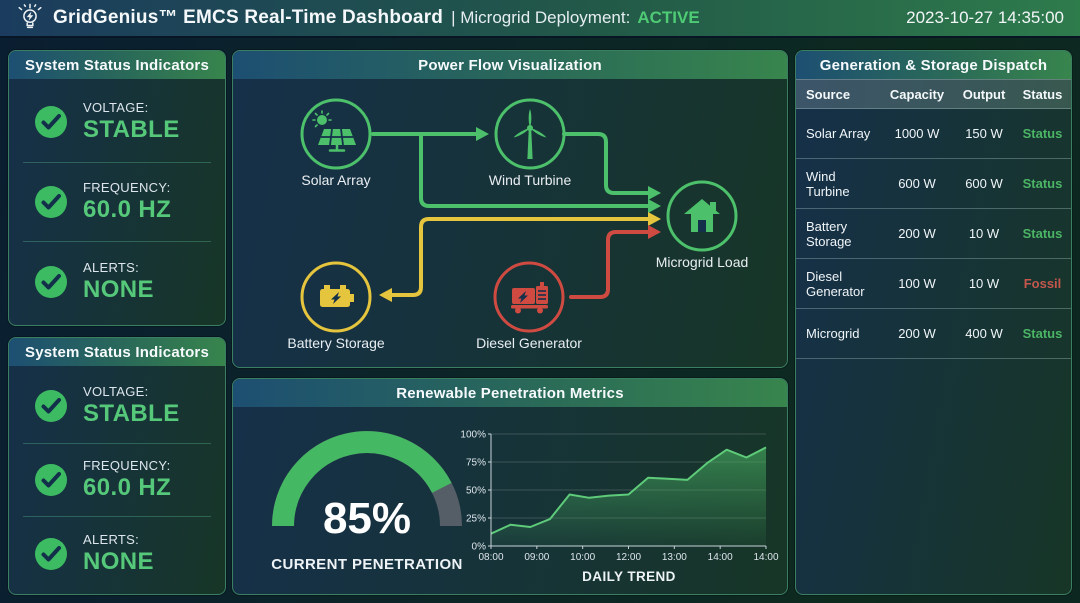  I want to click on battery-node: Battery Storage, so click(336, 306).